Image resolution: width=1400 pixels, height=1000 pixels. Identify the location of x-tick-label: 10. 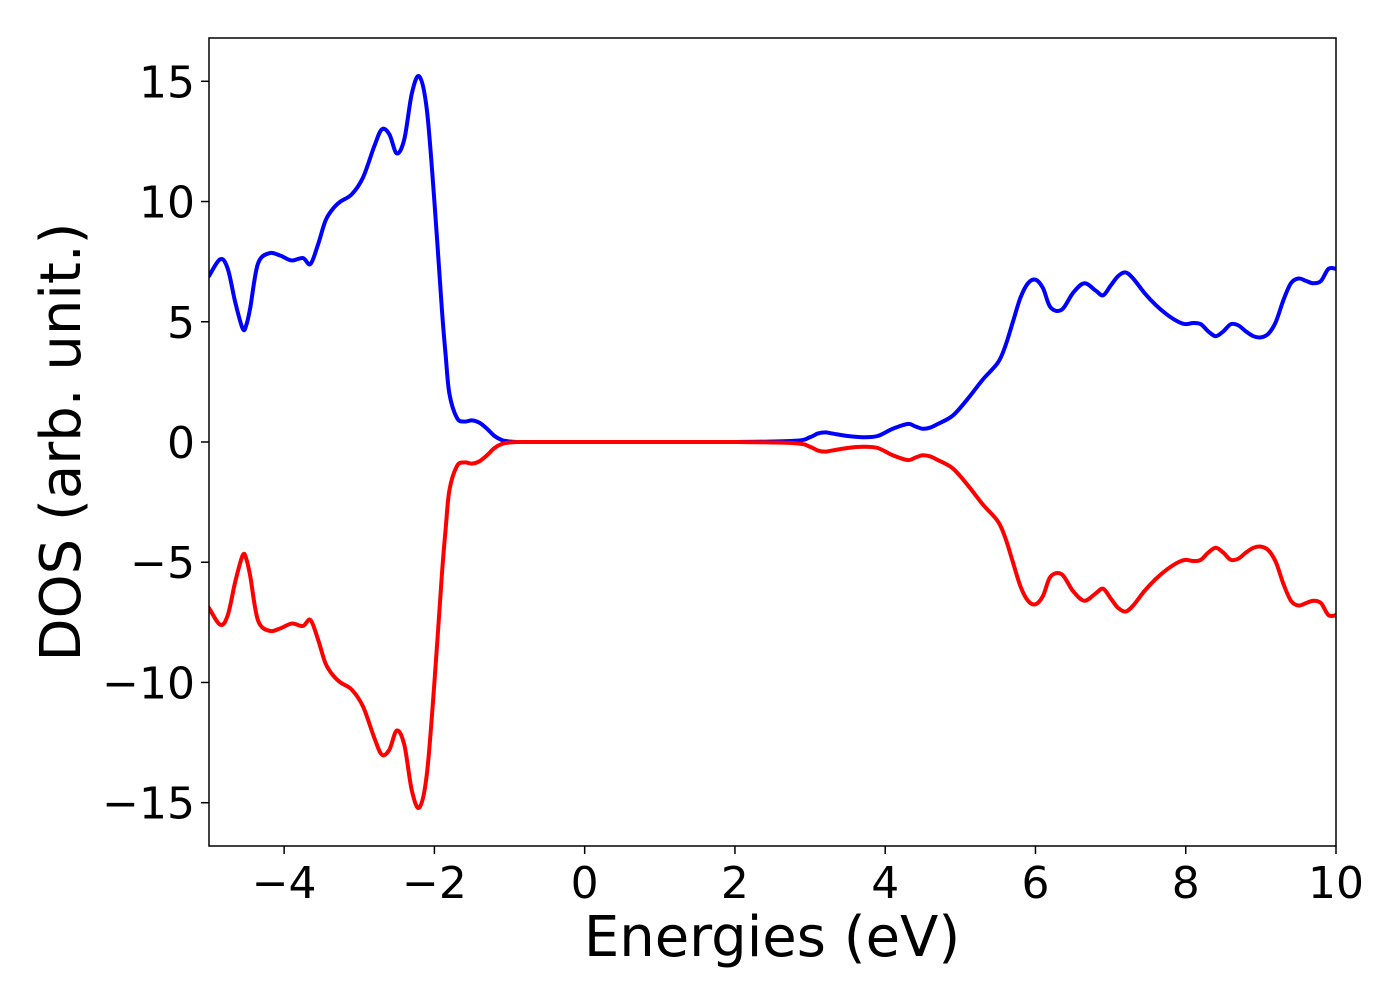
(1336, 883).